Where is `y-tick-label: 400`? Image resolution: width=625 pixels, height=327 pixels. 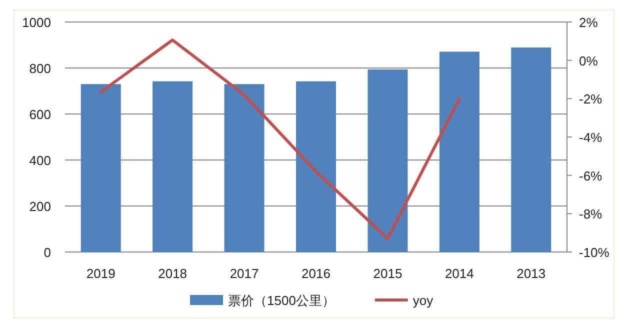 y-tick-label: 400 is located at coordinates (40, 160).